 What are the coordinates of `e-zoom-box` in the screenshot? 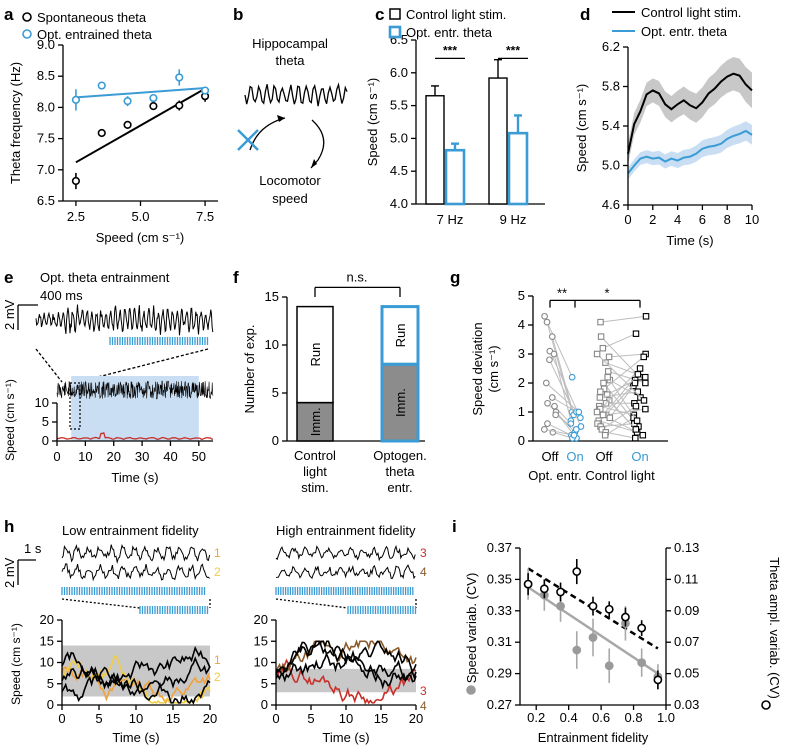 It's located at (75, 406).